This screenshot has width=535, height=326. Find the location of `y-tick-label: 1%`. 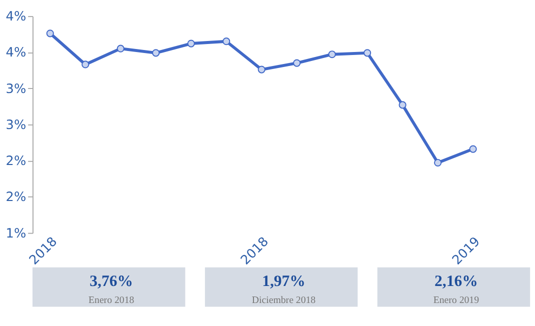

y-tick-label: 1% is located at coordinates (16, 234).